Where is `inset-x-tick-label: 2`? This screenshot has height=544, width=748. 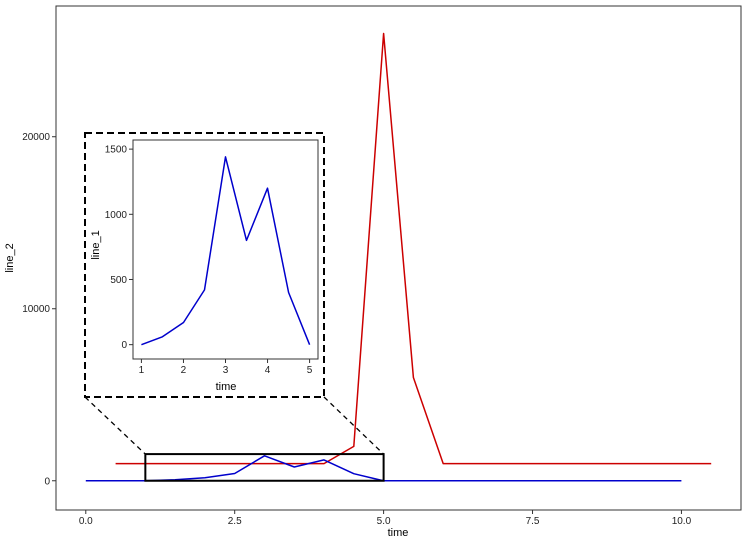
inset-x-tick-label: 2 is located at coordinates (184, 370).